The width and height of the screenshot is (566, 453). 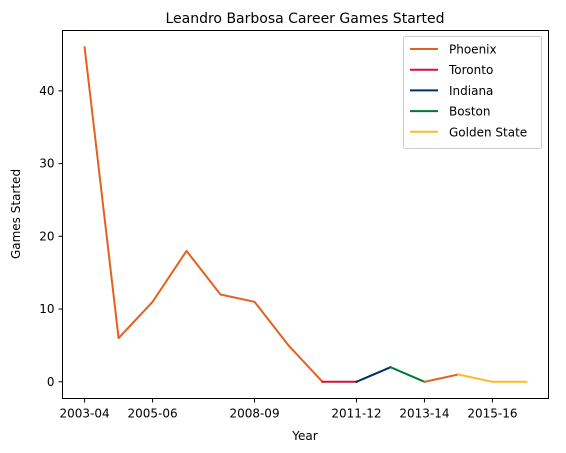 I want to click on legend: Phoenix Toronto Indiana Boston Golden State, so click(x=472, y=92).